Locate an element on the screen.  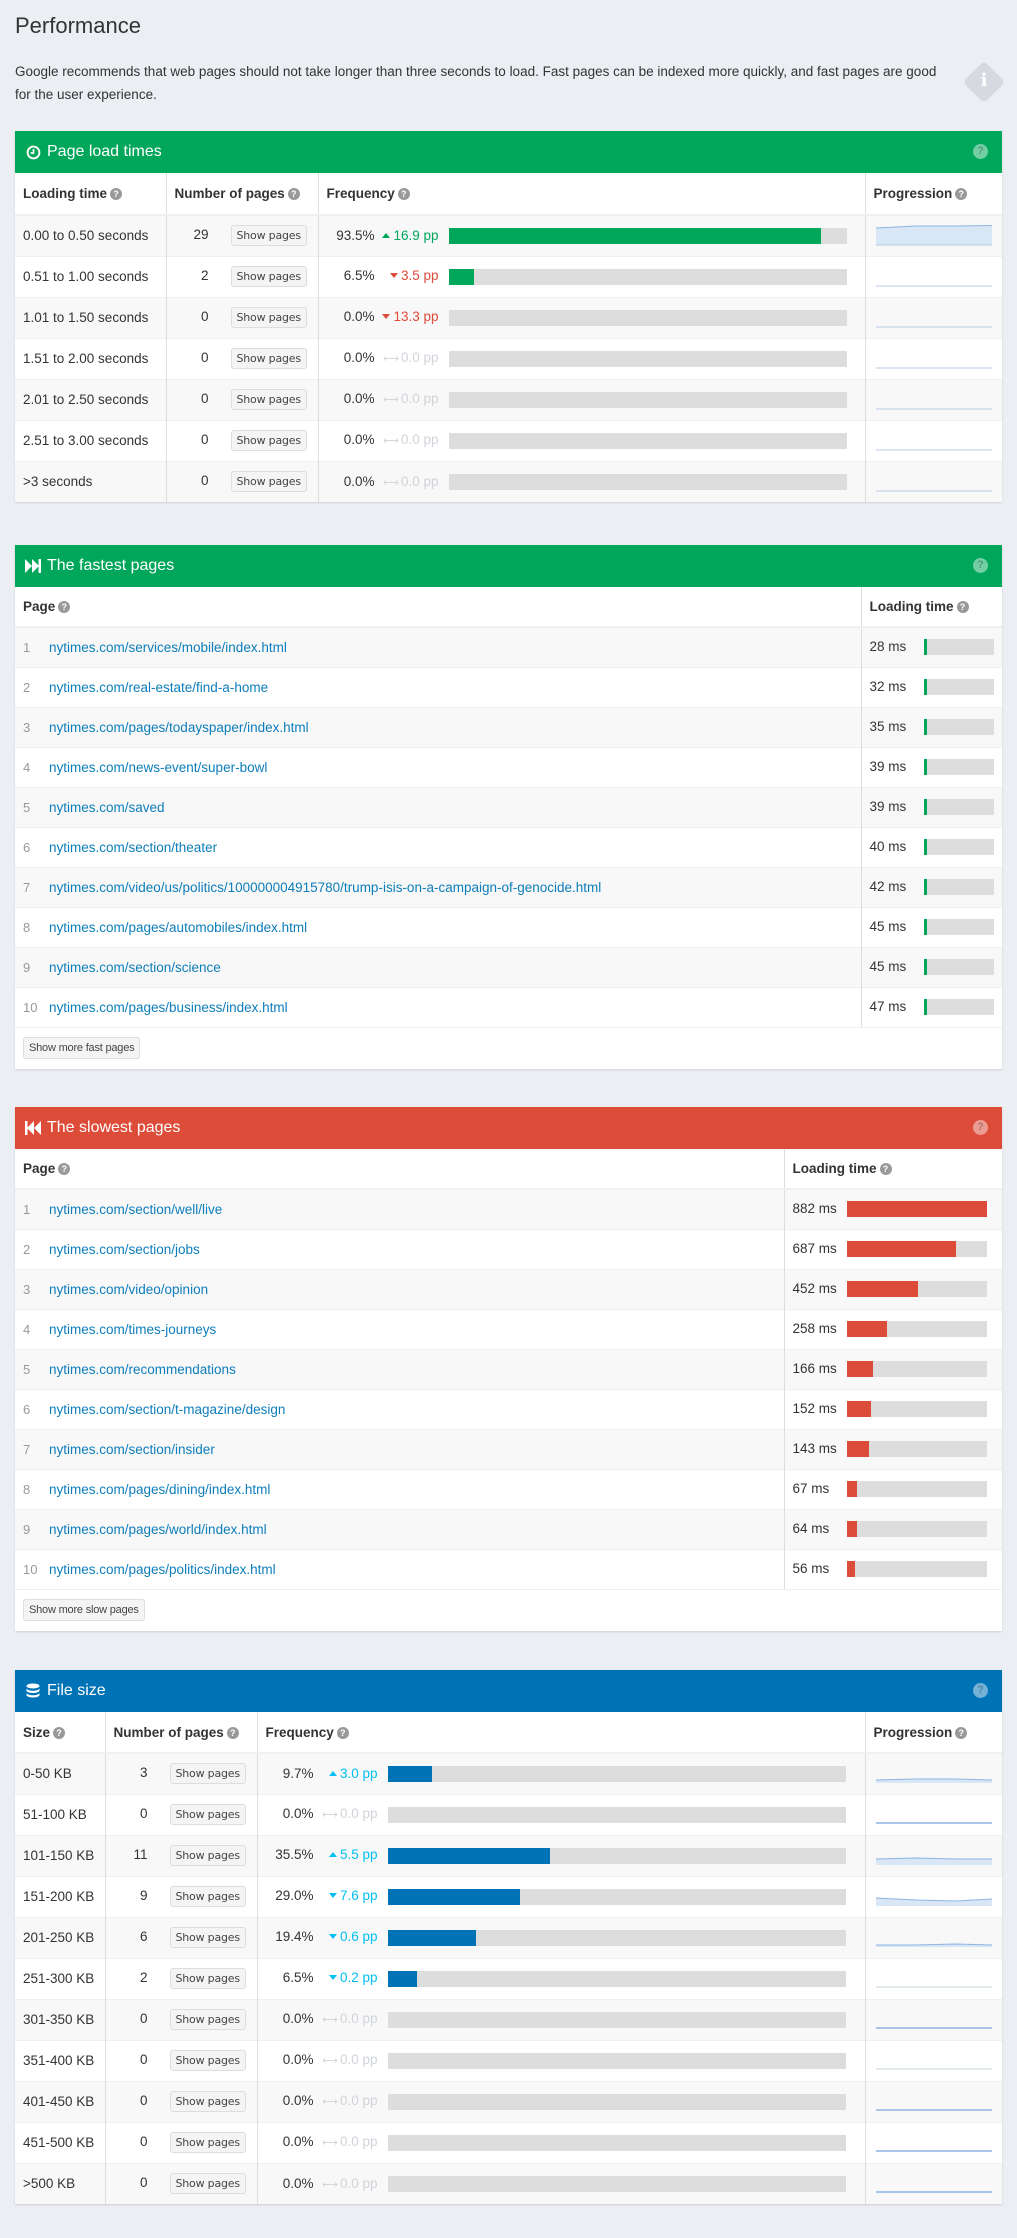
show-more-slow-pages-button: Show more slow pages is located at coordinates (84, 1610).